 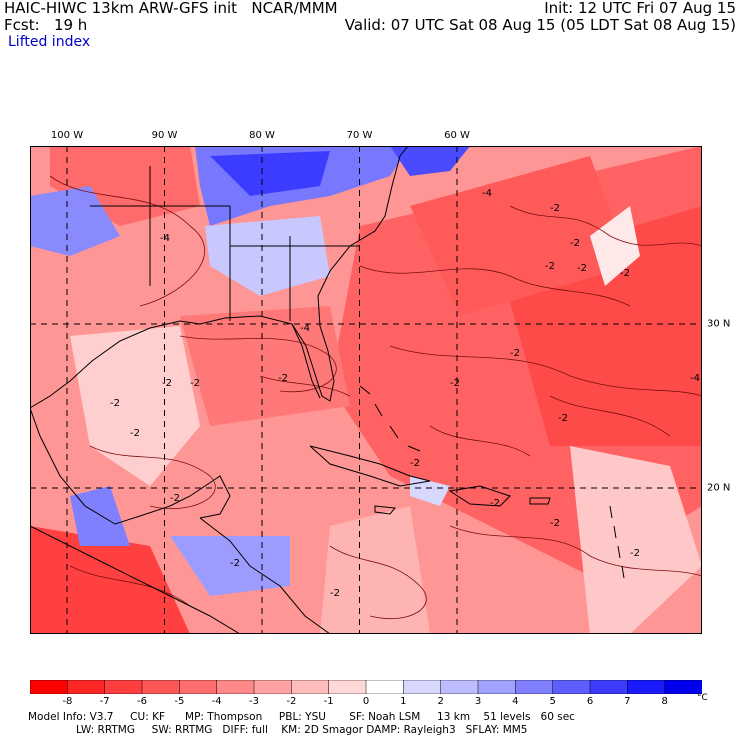 What do you see at coordinates (121, 8) in the screenshot?
I see `model-title: HAIC-HIWC 13km ARW-GFS init` at bounding box center [121, 8].